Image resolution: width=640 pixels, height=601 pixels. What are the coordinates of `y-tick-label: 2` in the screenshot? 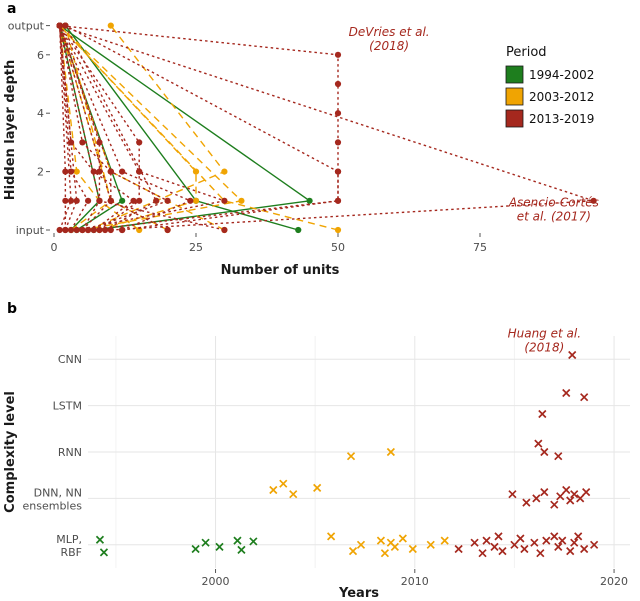 It's located at (40, 172).